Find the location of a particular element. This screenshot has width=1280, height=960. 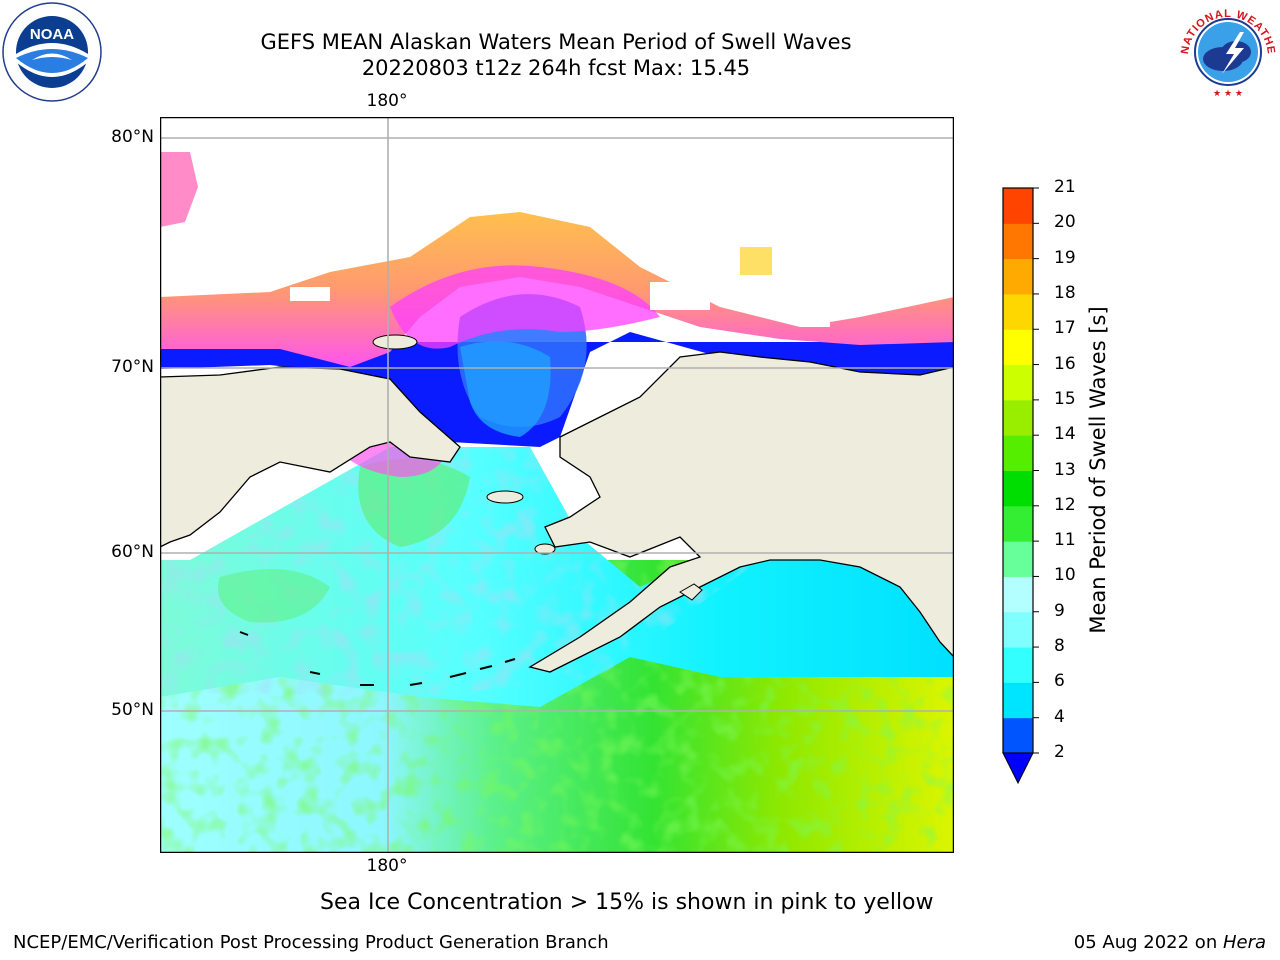

colorbar-tick-label: 14 is located at coordinates (1065, 434).